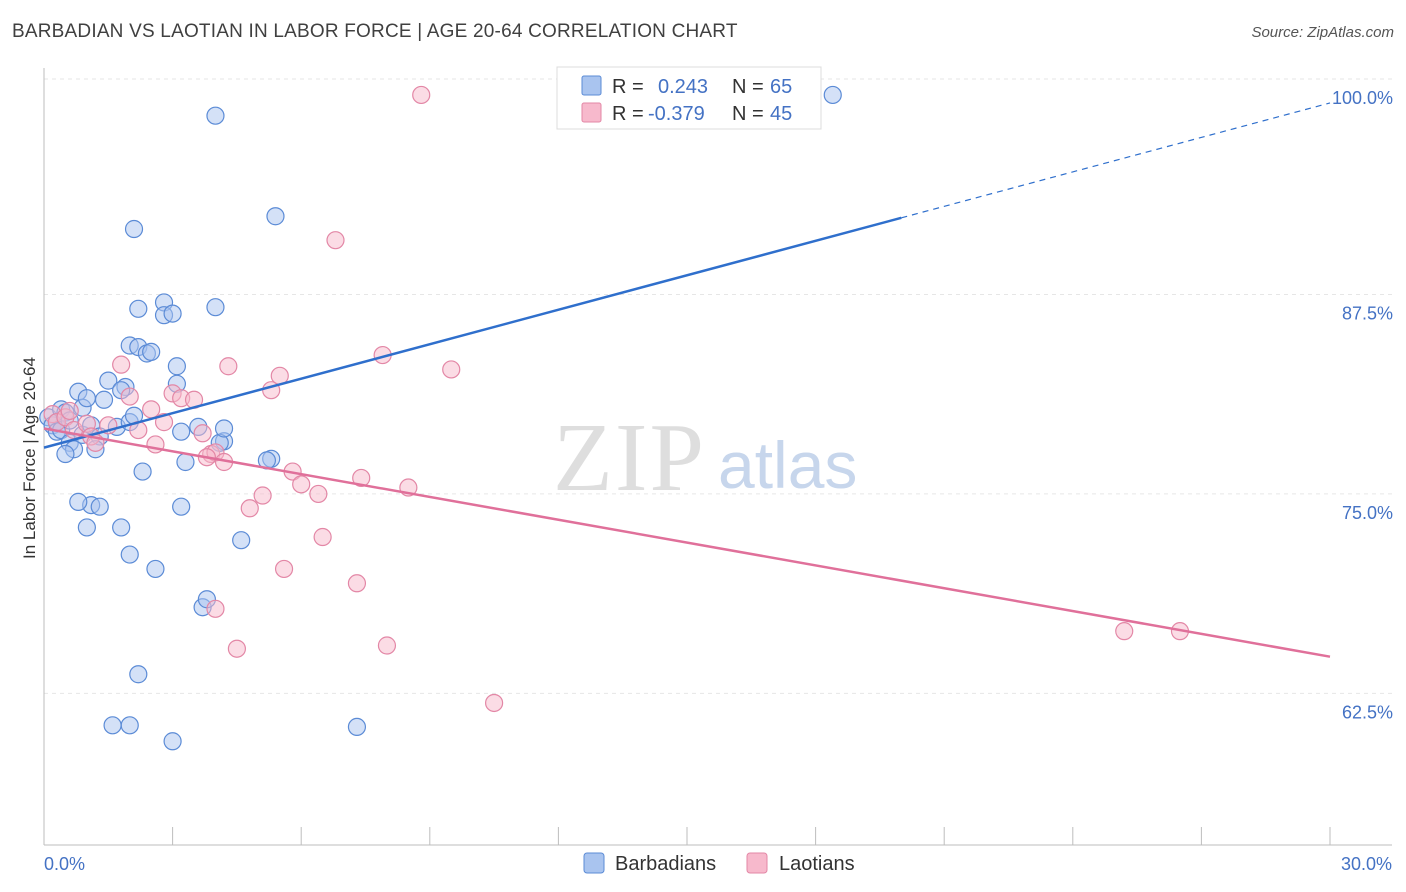 This screenshot has height=892, width=1406. What do you see at coordinates (1322, 32) in the screenshot?
I see `source-credit: Source: ZipAtlas.com` at bounding box center [1322, 32].